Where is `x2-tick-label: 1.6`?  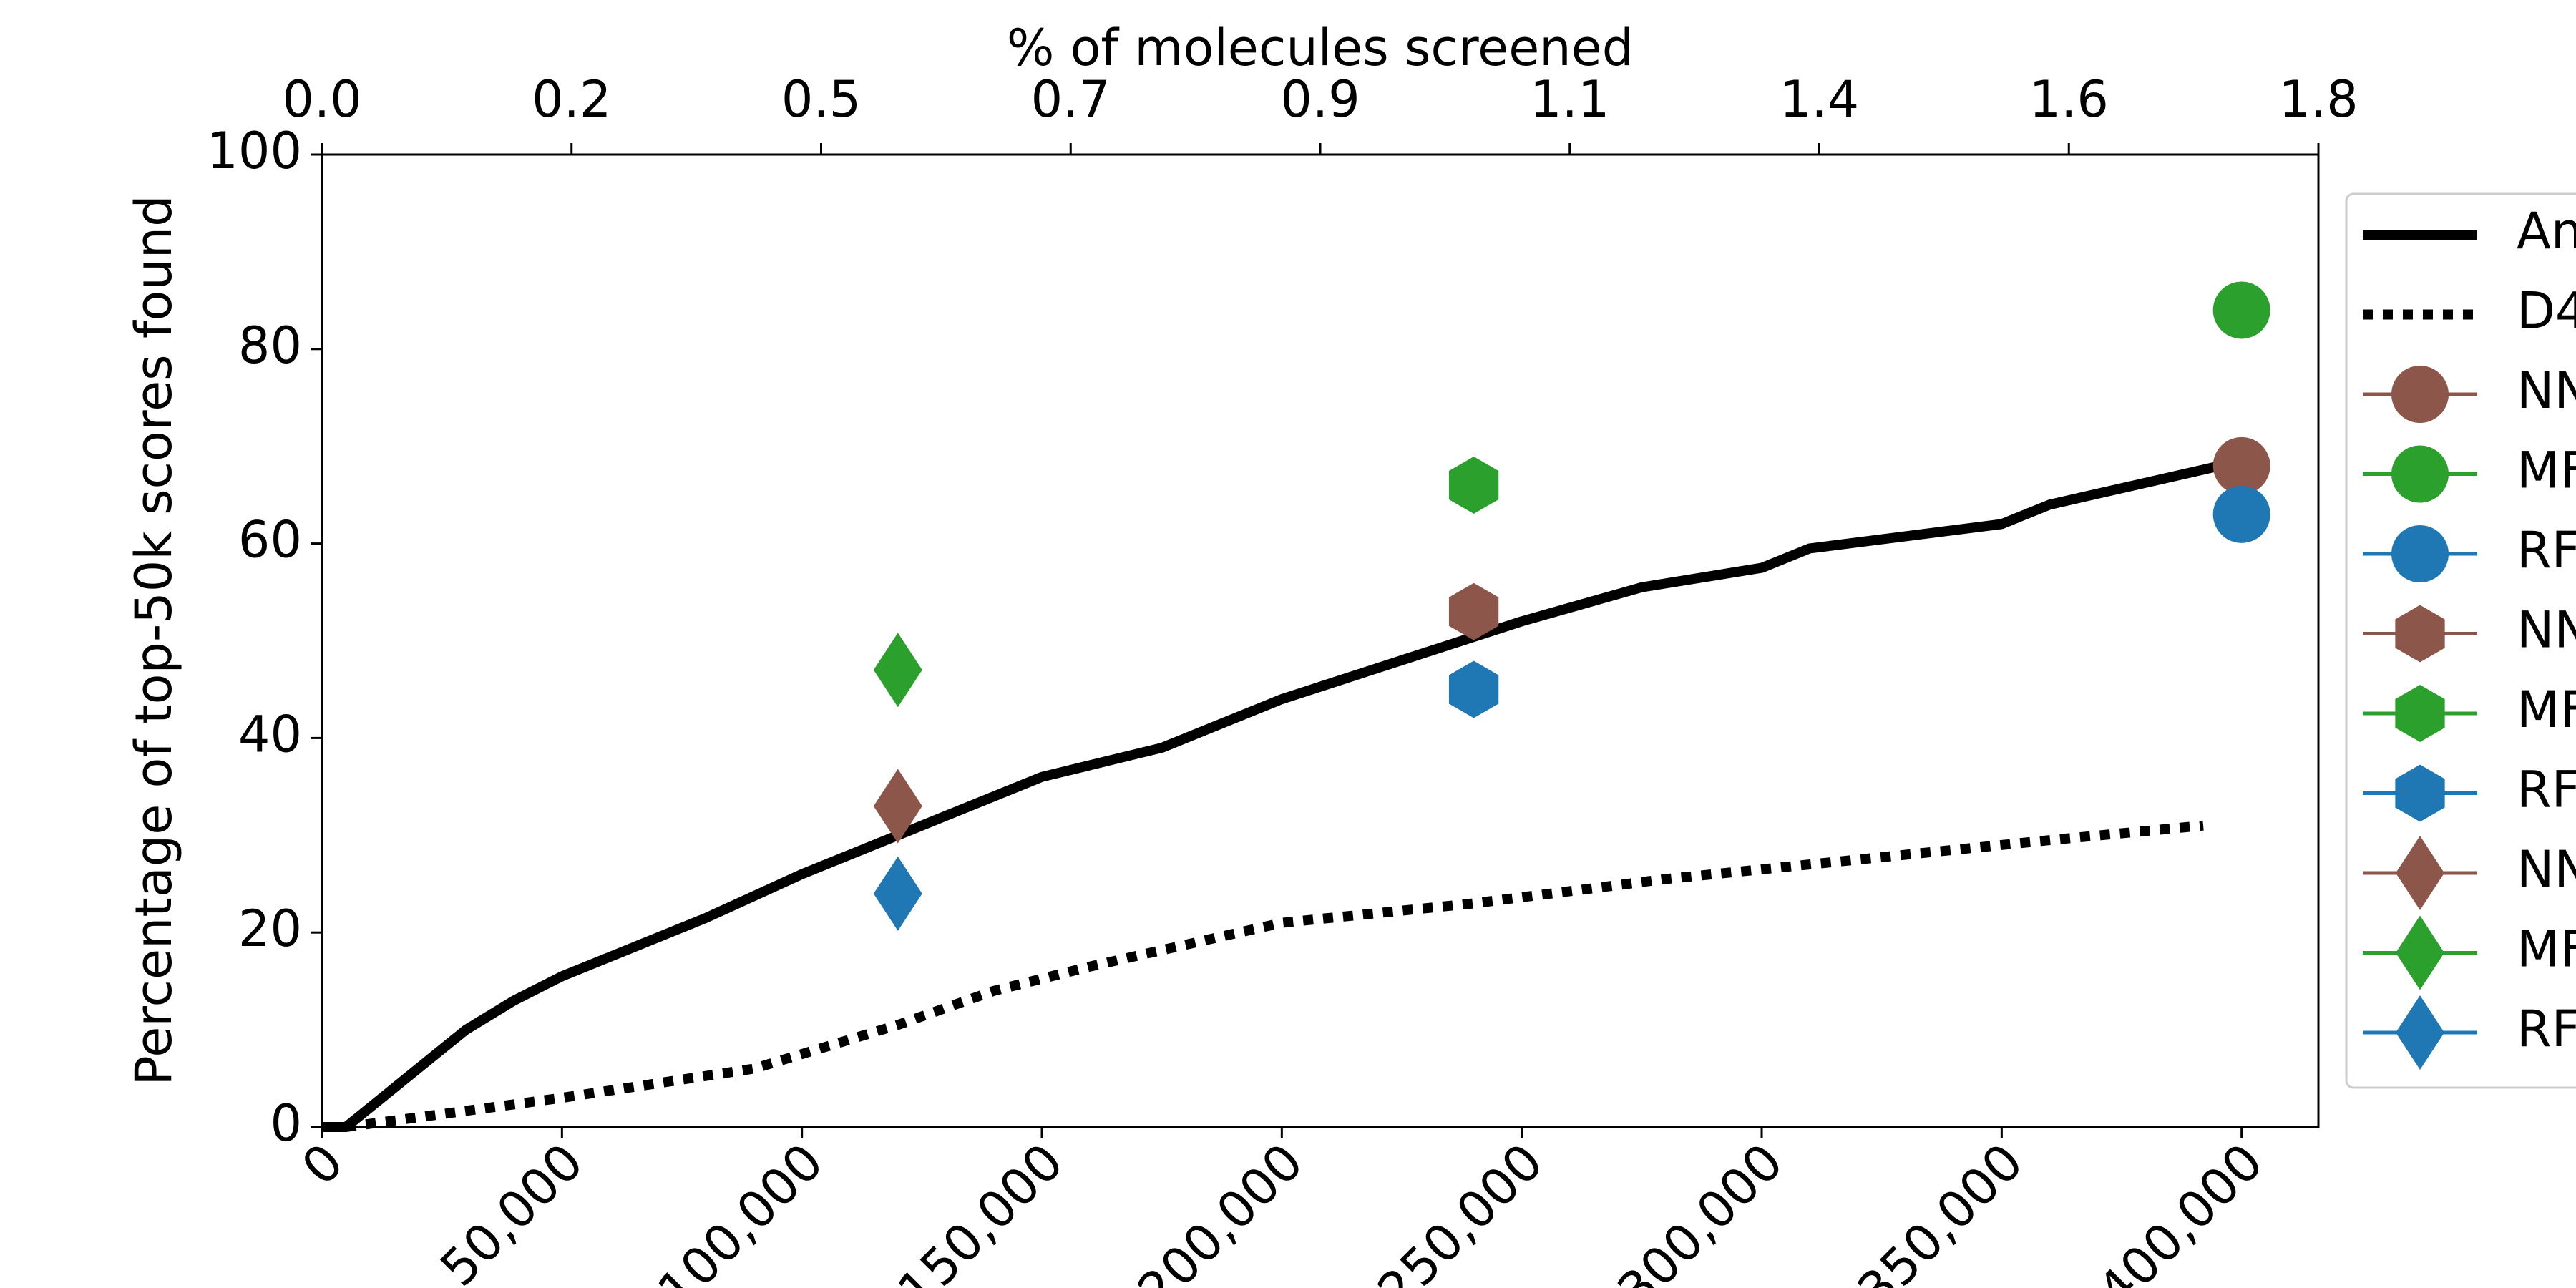
x2-tick-label: 1.6 is located at coordinates (2069, 100).